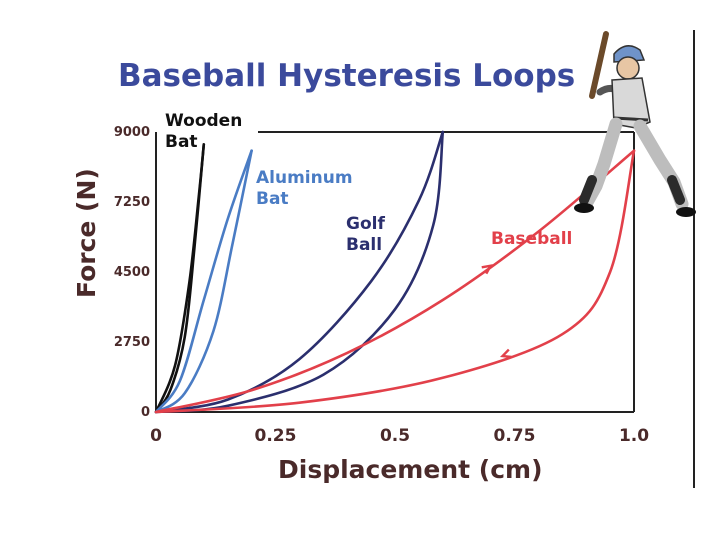 This screenshot has height=540, width=720. What do you see at coordinates (634, 436) in the screenshot?
I see `x-tick-label: 1.0` at bounding box center [634, 436].